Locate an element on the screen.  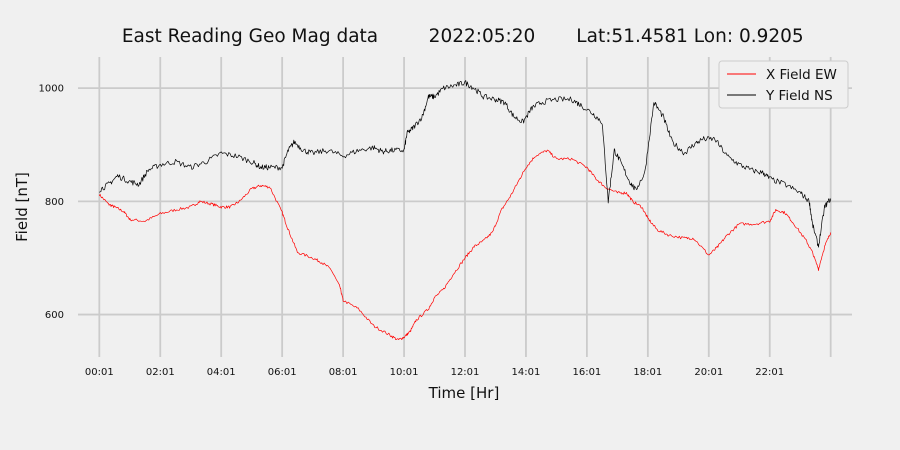
y-tick-label: 600 is located at coordinates (54, 315).